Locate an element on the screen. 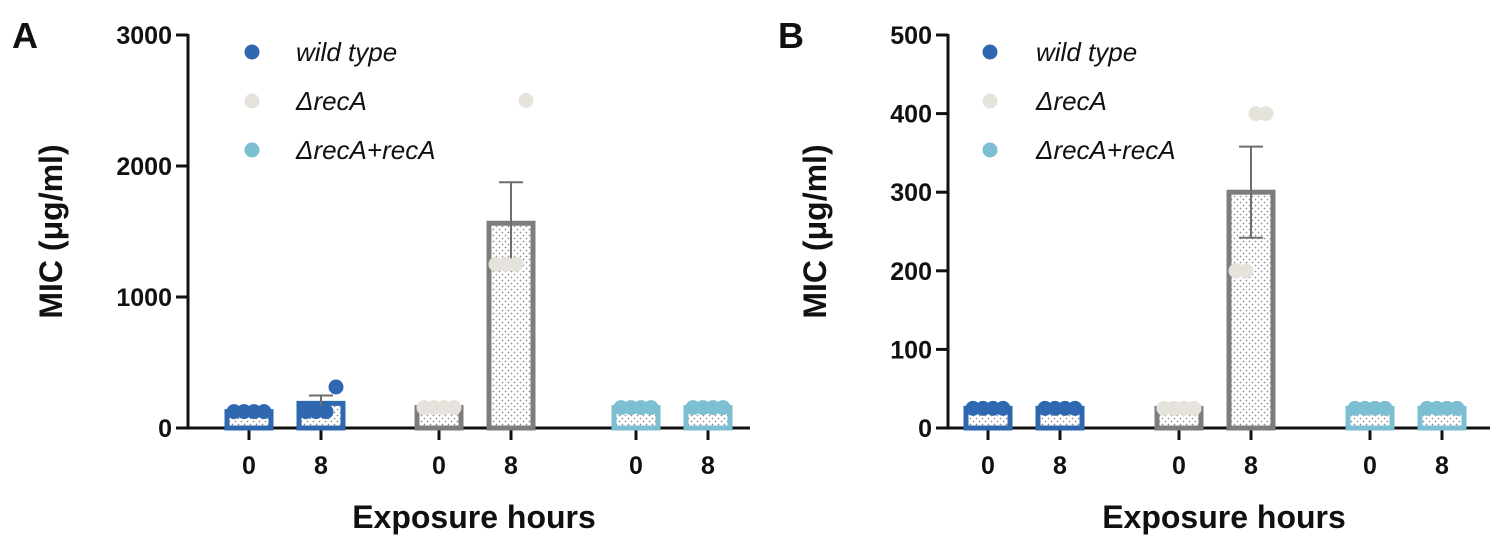  y-tick-label: 2000 is located at coordinates (144, 167).